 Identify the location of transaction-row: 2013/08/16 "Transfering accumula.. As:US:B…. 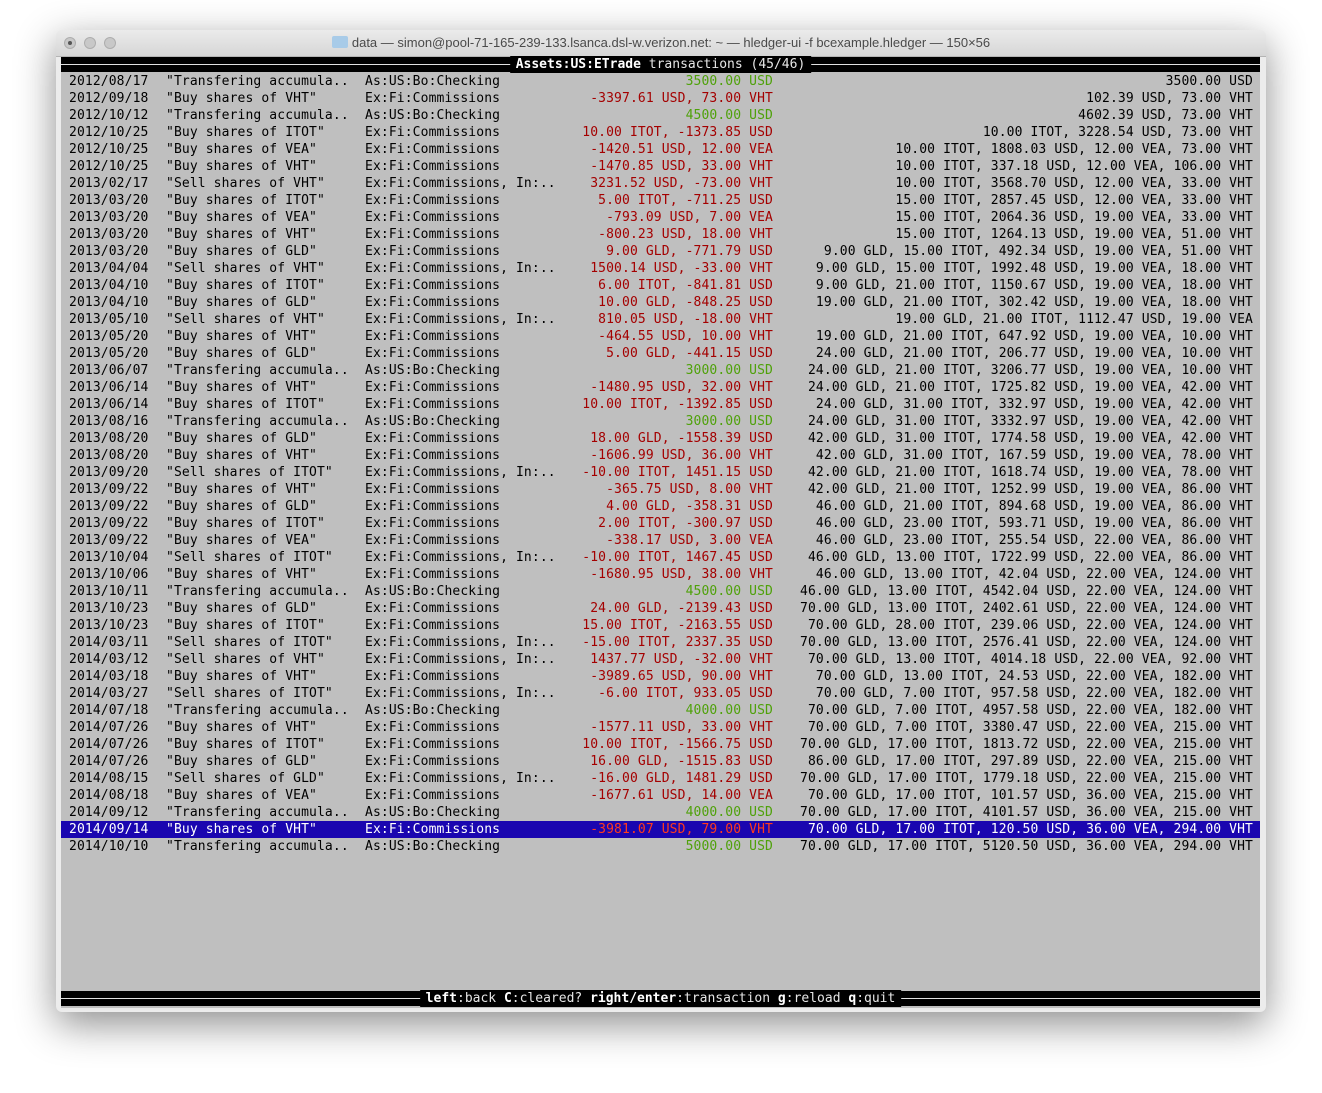
(660, 421).